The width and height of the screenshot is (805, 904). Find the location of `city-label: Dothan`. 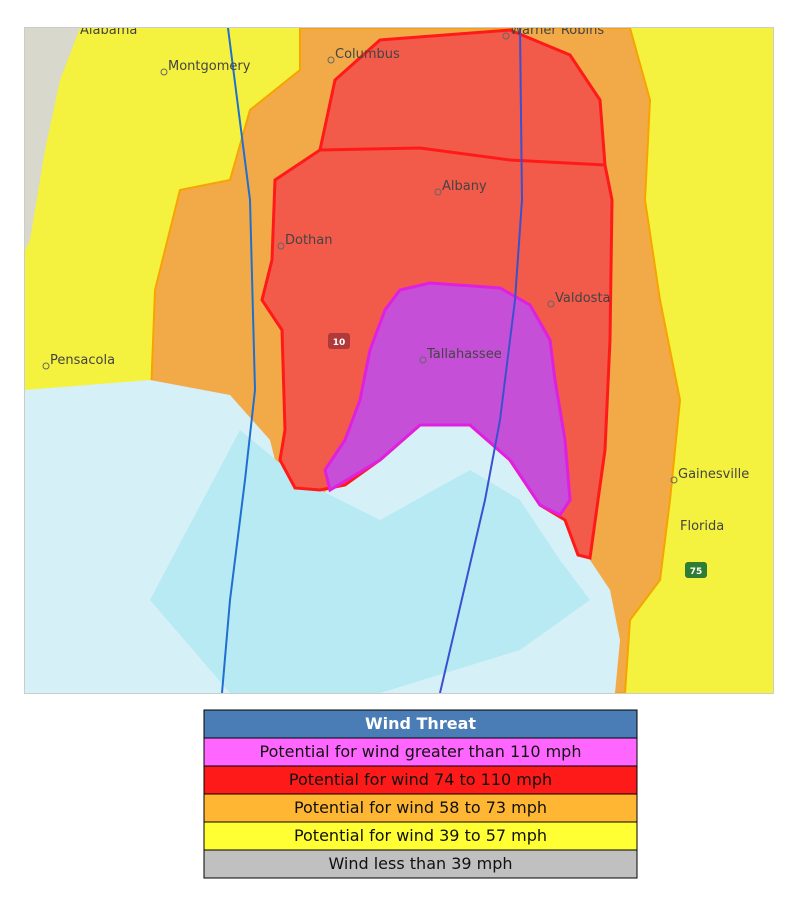

city-label: Dothan is located at coordinates (309, 240).